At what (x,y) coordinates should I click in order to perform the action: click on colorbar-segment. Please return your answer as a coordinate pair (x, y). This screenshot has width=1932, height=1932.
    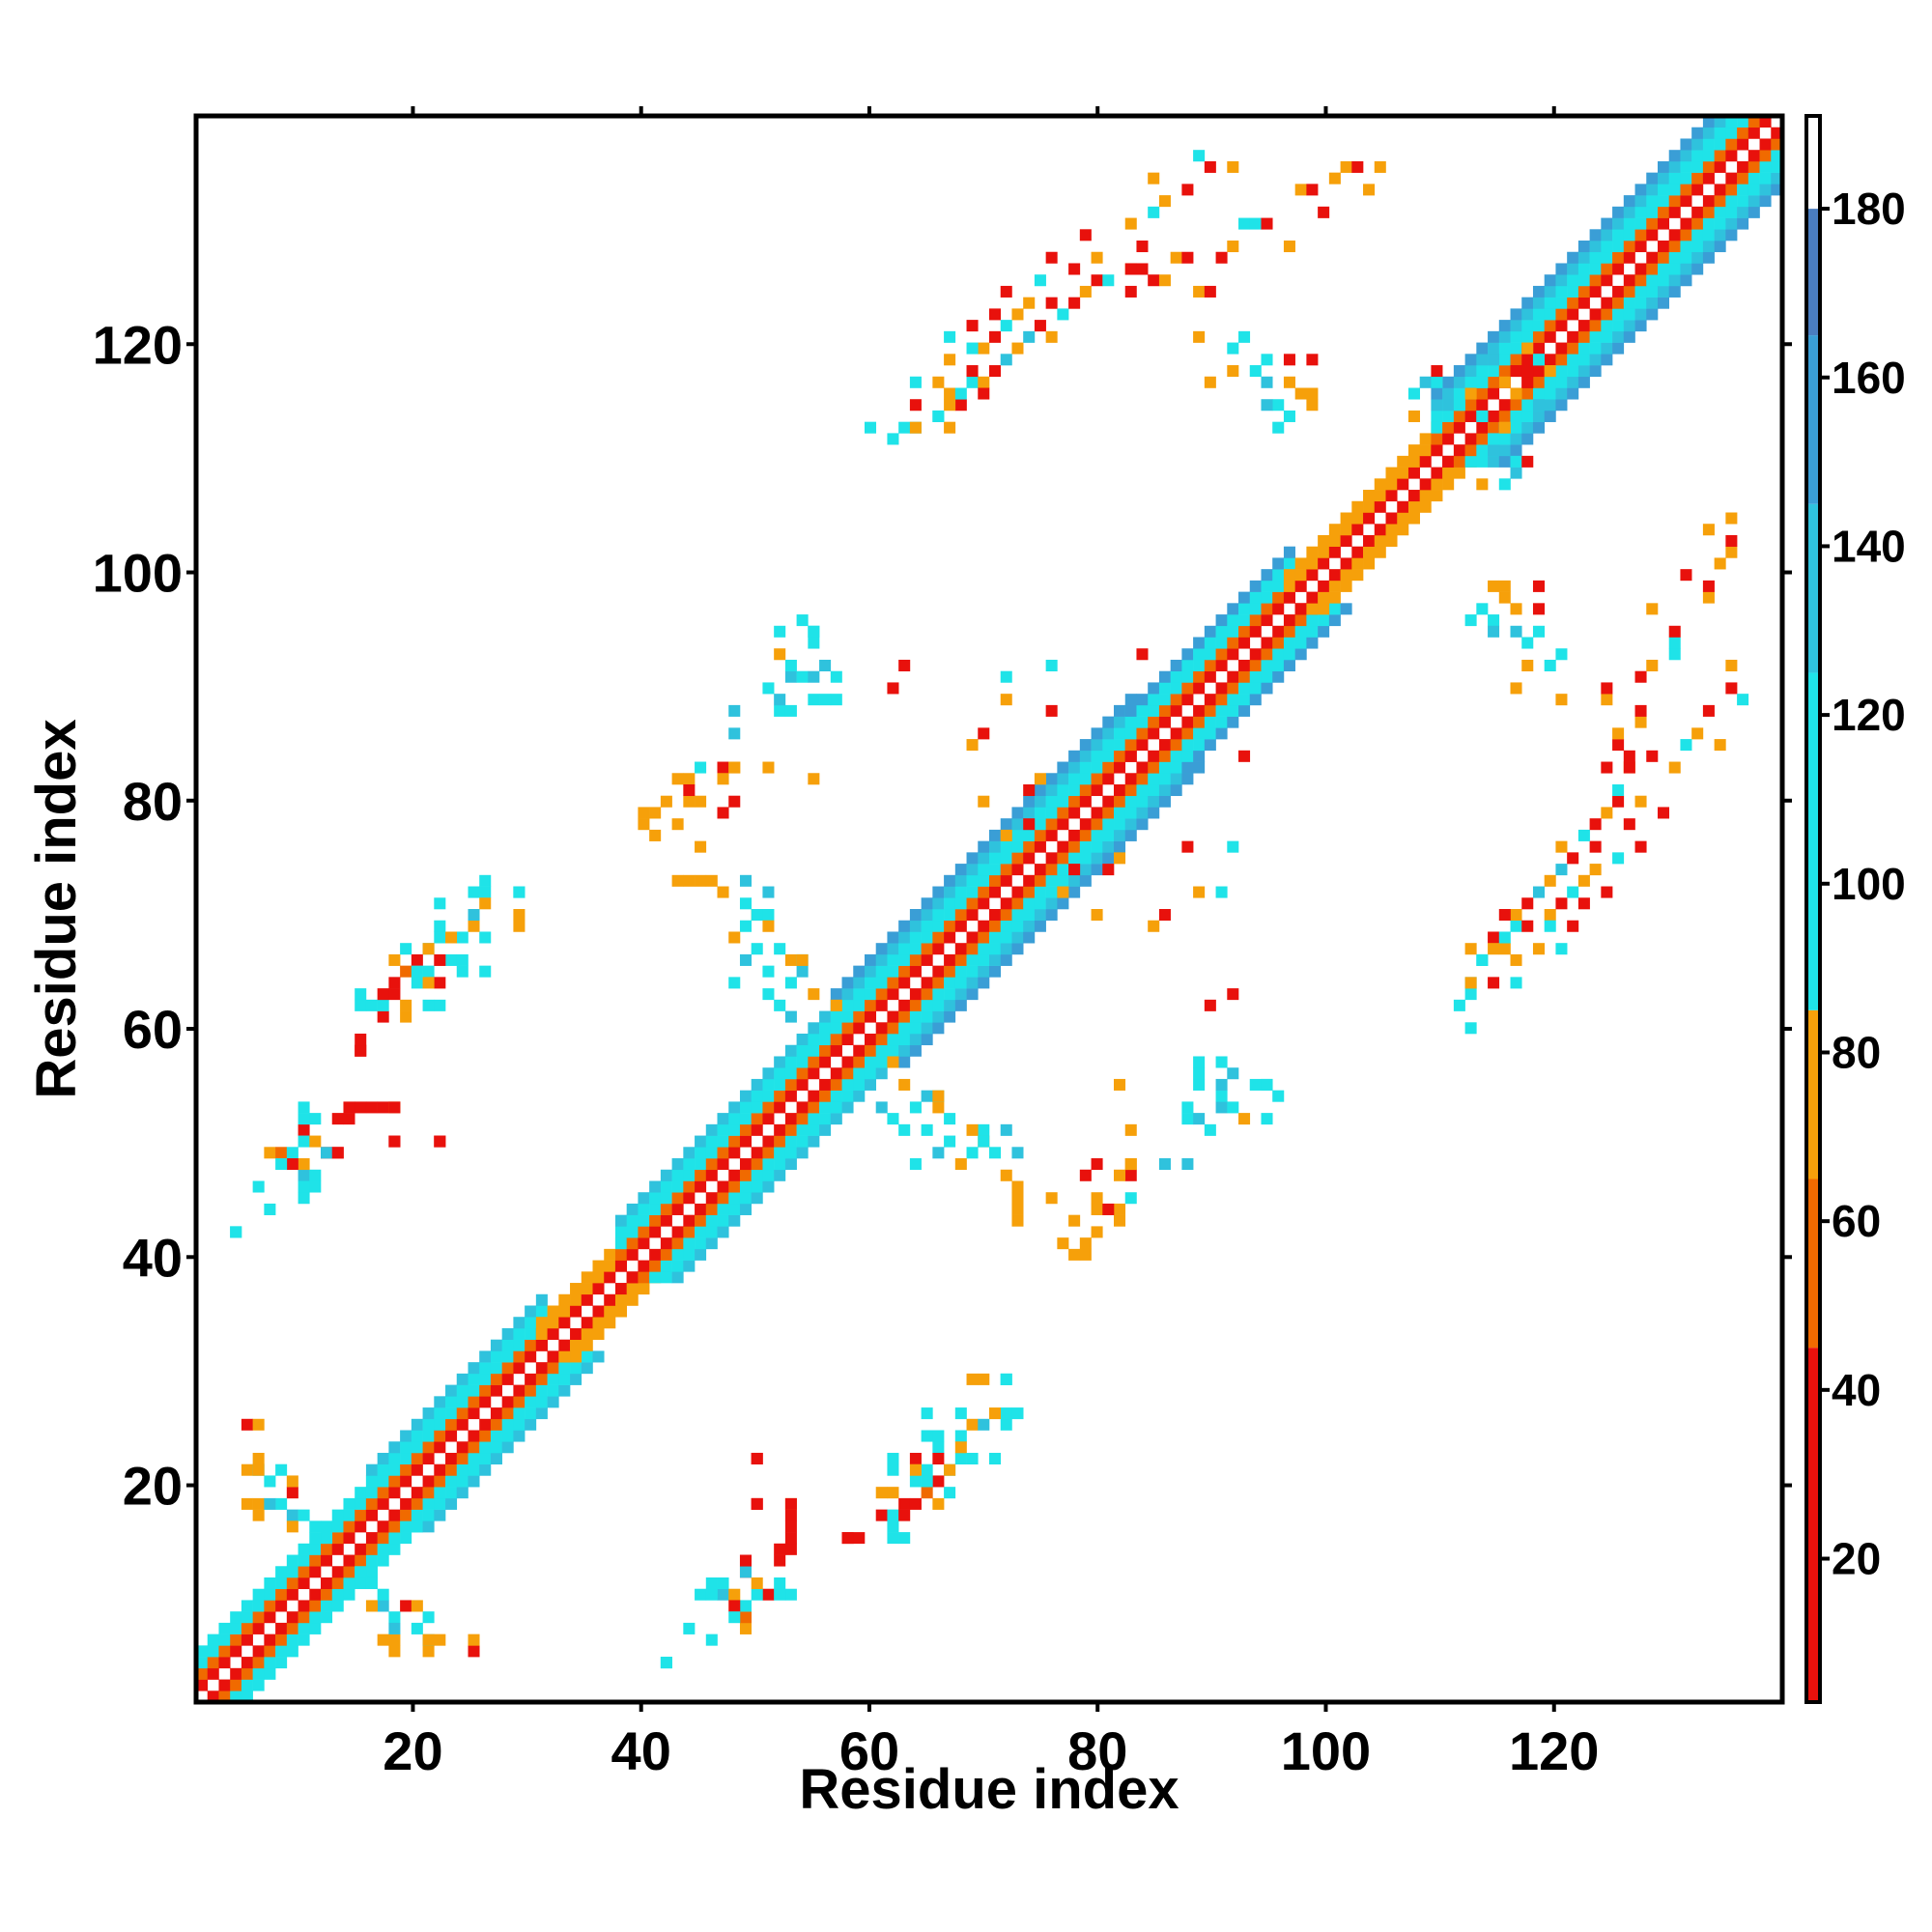
    Looking at the image, I should click on (1813, 1525).